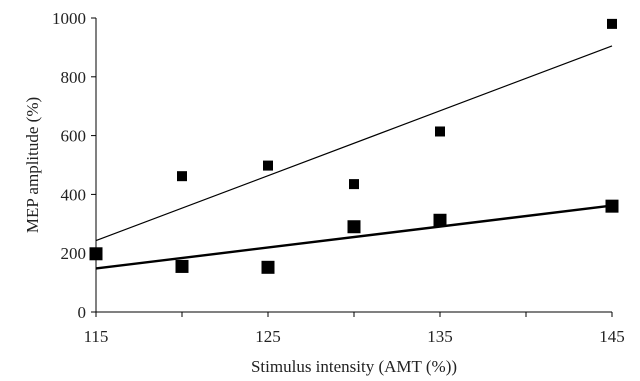  What do you see at coordinates (74, 253) in the screenshot?
I see `y-tick-label: 200` at bounding box center [74, 253].